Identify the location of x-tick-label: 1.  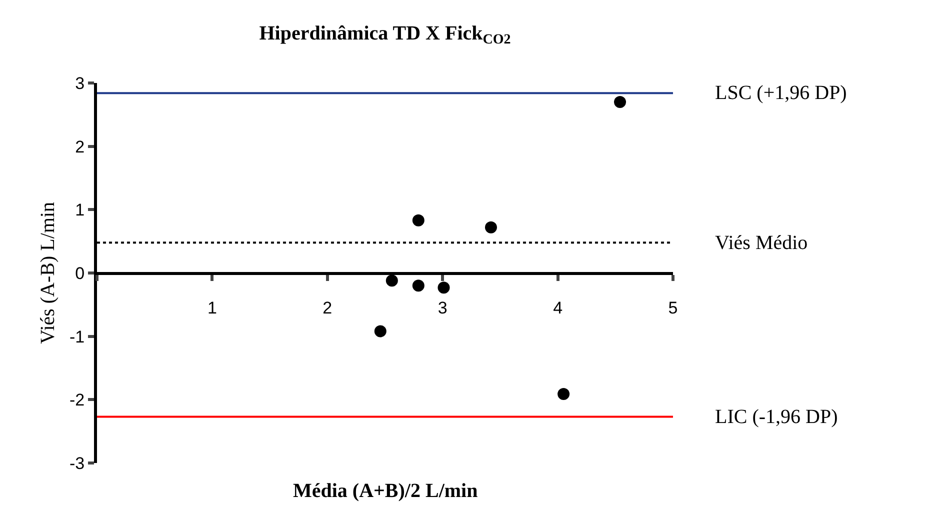
(212, 308).